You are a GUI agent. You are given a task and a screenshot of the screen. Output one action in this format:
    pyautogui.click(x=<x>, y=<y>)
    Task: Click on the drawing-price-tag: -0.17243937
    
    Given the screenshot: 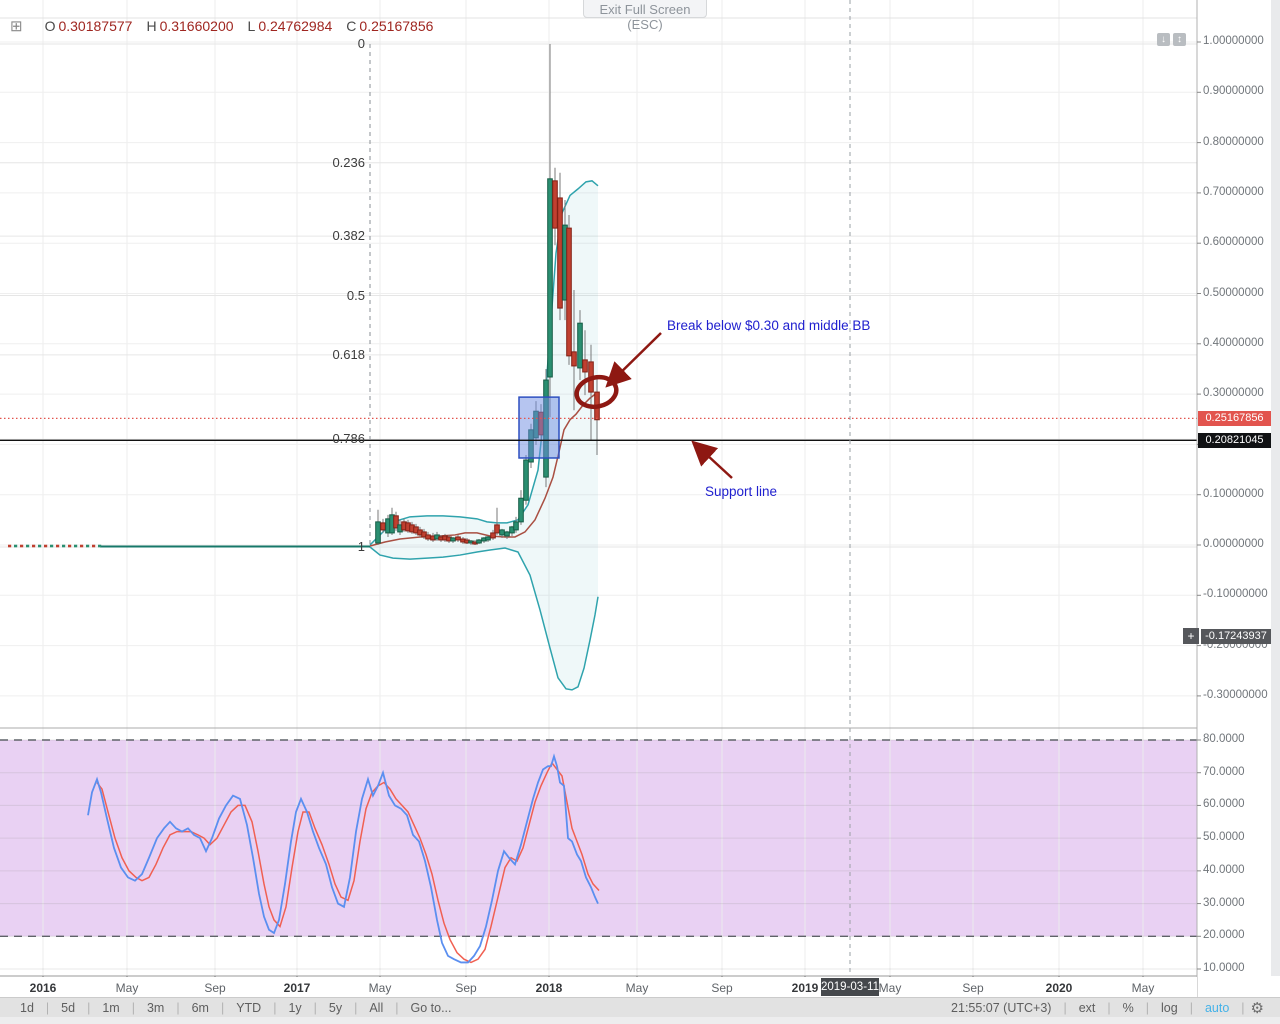 What is the action you would take?
    pyautogui.click(x=1236, y=636)
    